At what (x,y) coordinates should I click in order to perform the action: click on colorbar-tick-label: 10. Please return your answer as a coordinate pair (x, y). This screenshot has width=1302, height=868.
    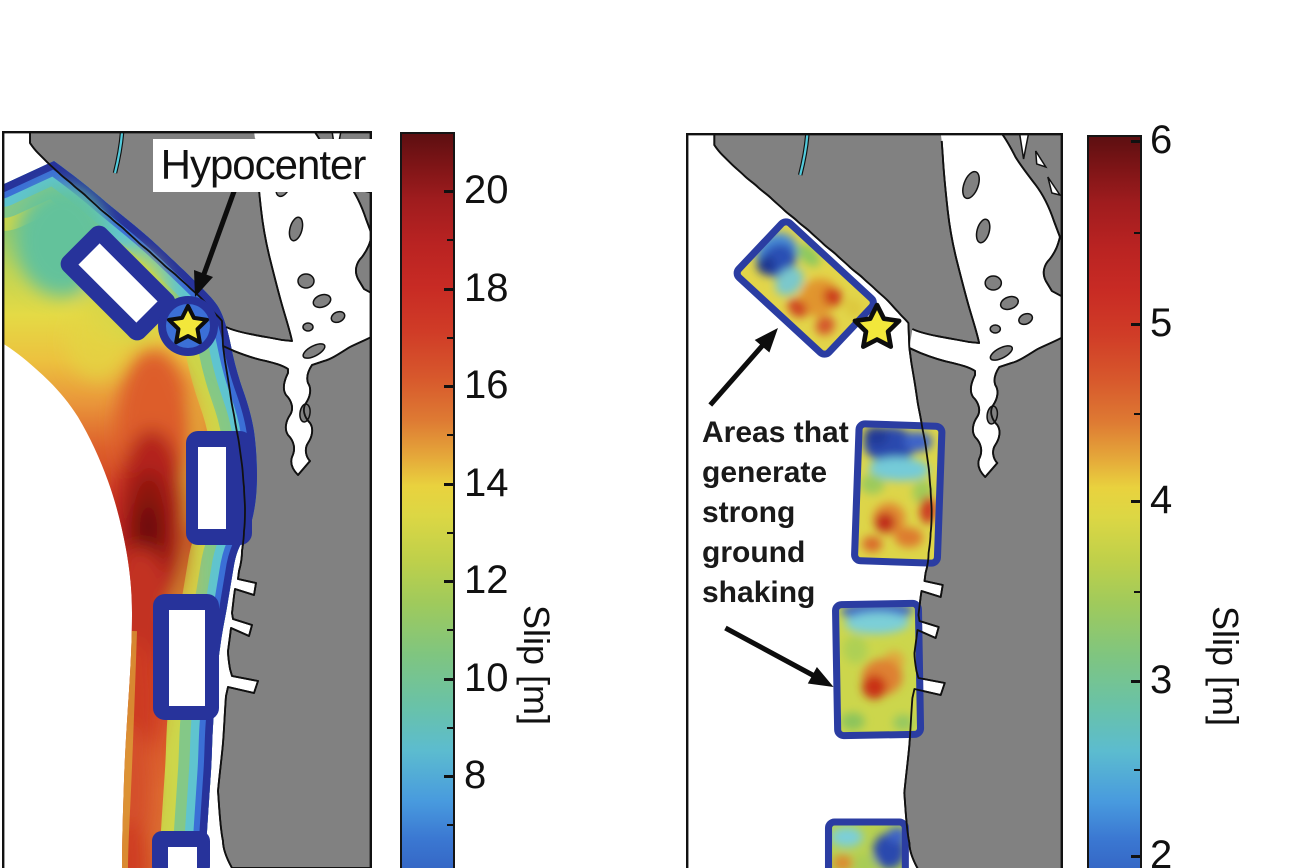
    Looking at the image, I should click on (486, 678).